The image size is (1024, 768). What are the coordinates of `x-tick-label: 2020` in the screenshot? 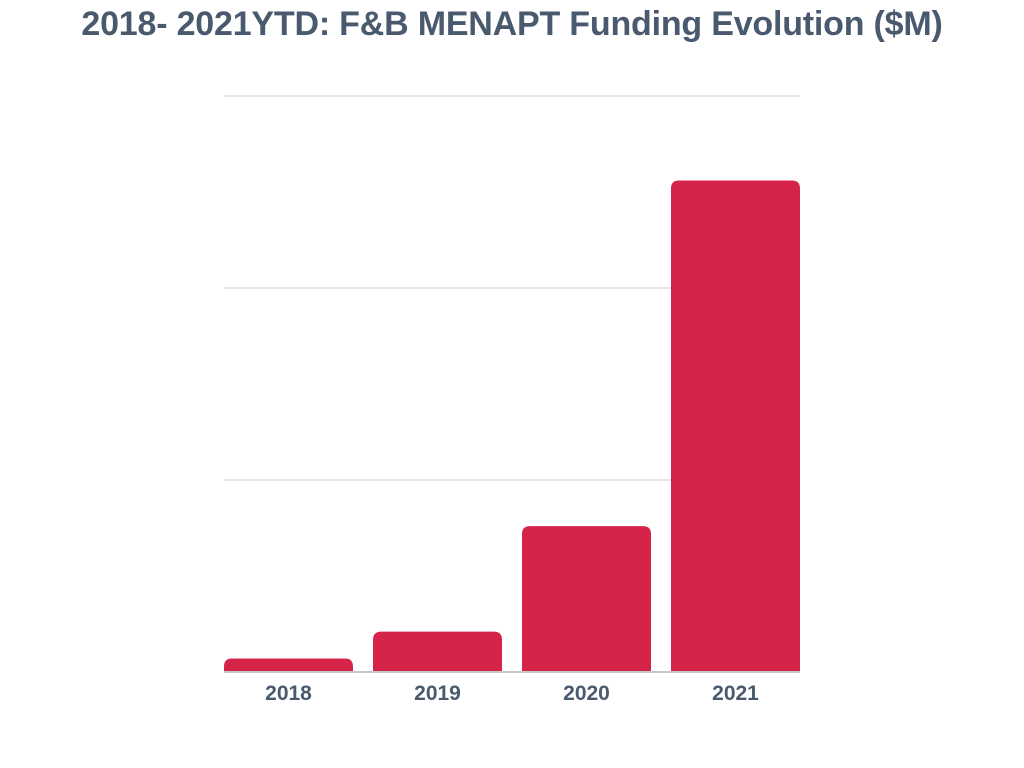 It's located at (586, 693).